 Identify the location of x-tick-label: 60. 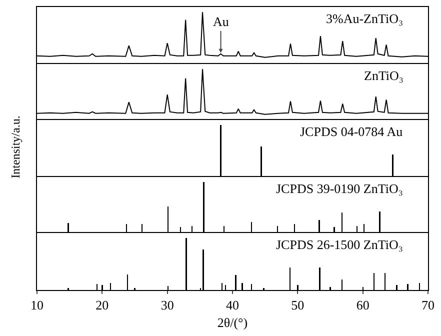
(363, 305).